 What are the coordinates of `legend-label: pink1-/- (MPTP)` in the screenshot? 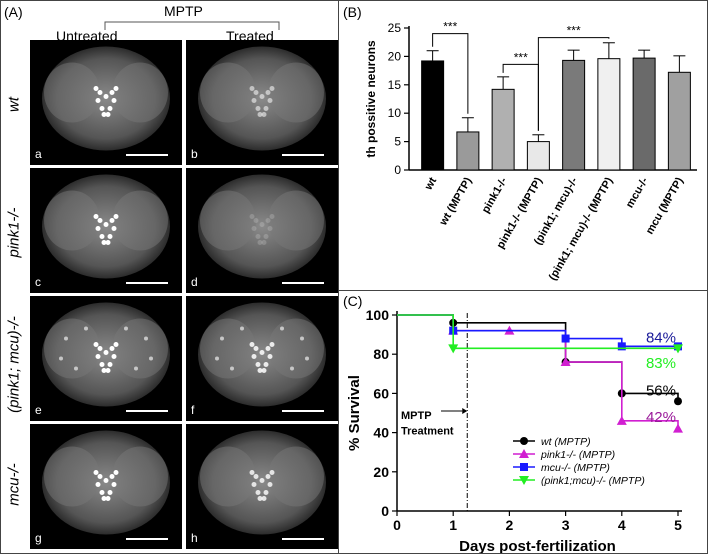 It's located at (577, 455).